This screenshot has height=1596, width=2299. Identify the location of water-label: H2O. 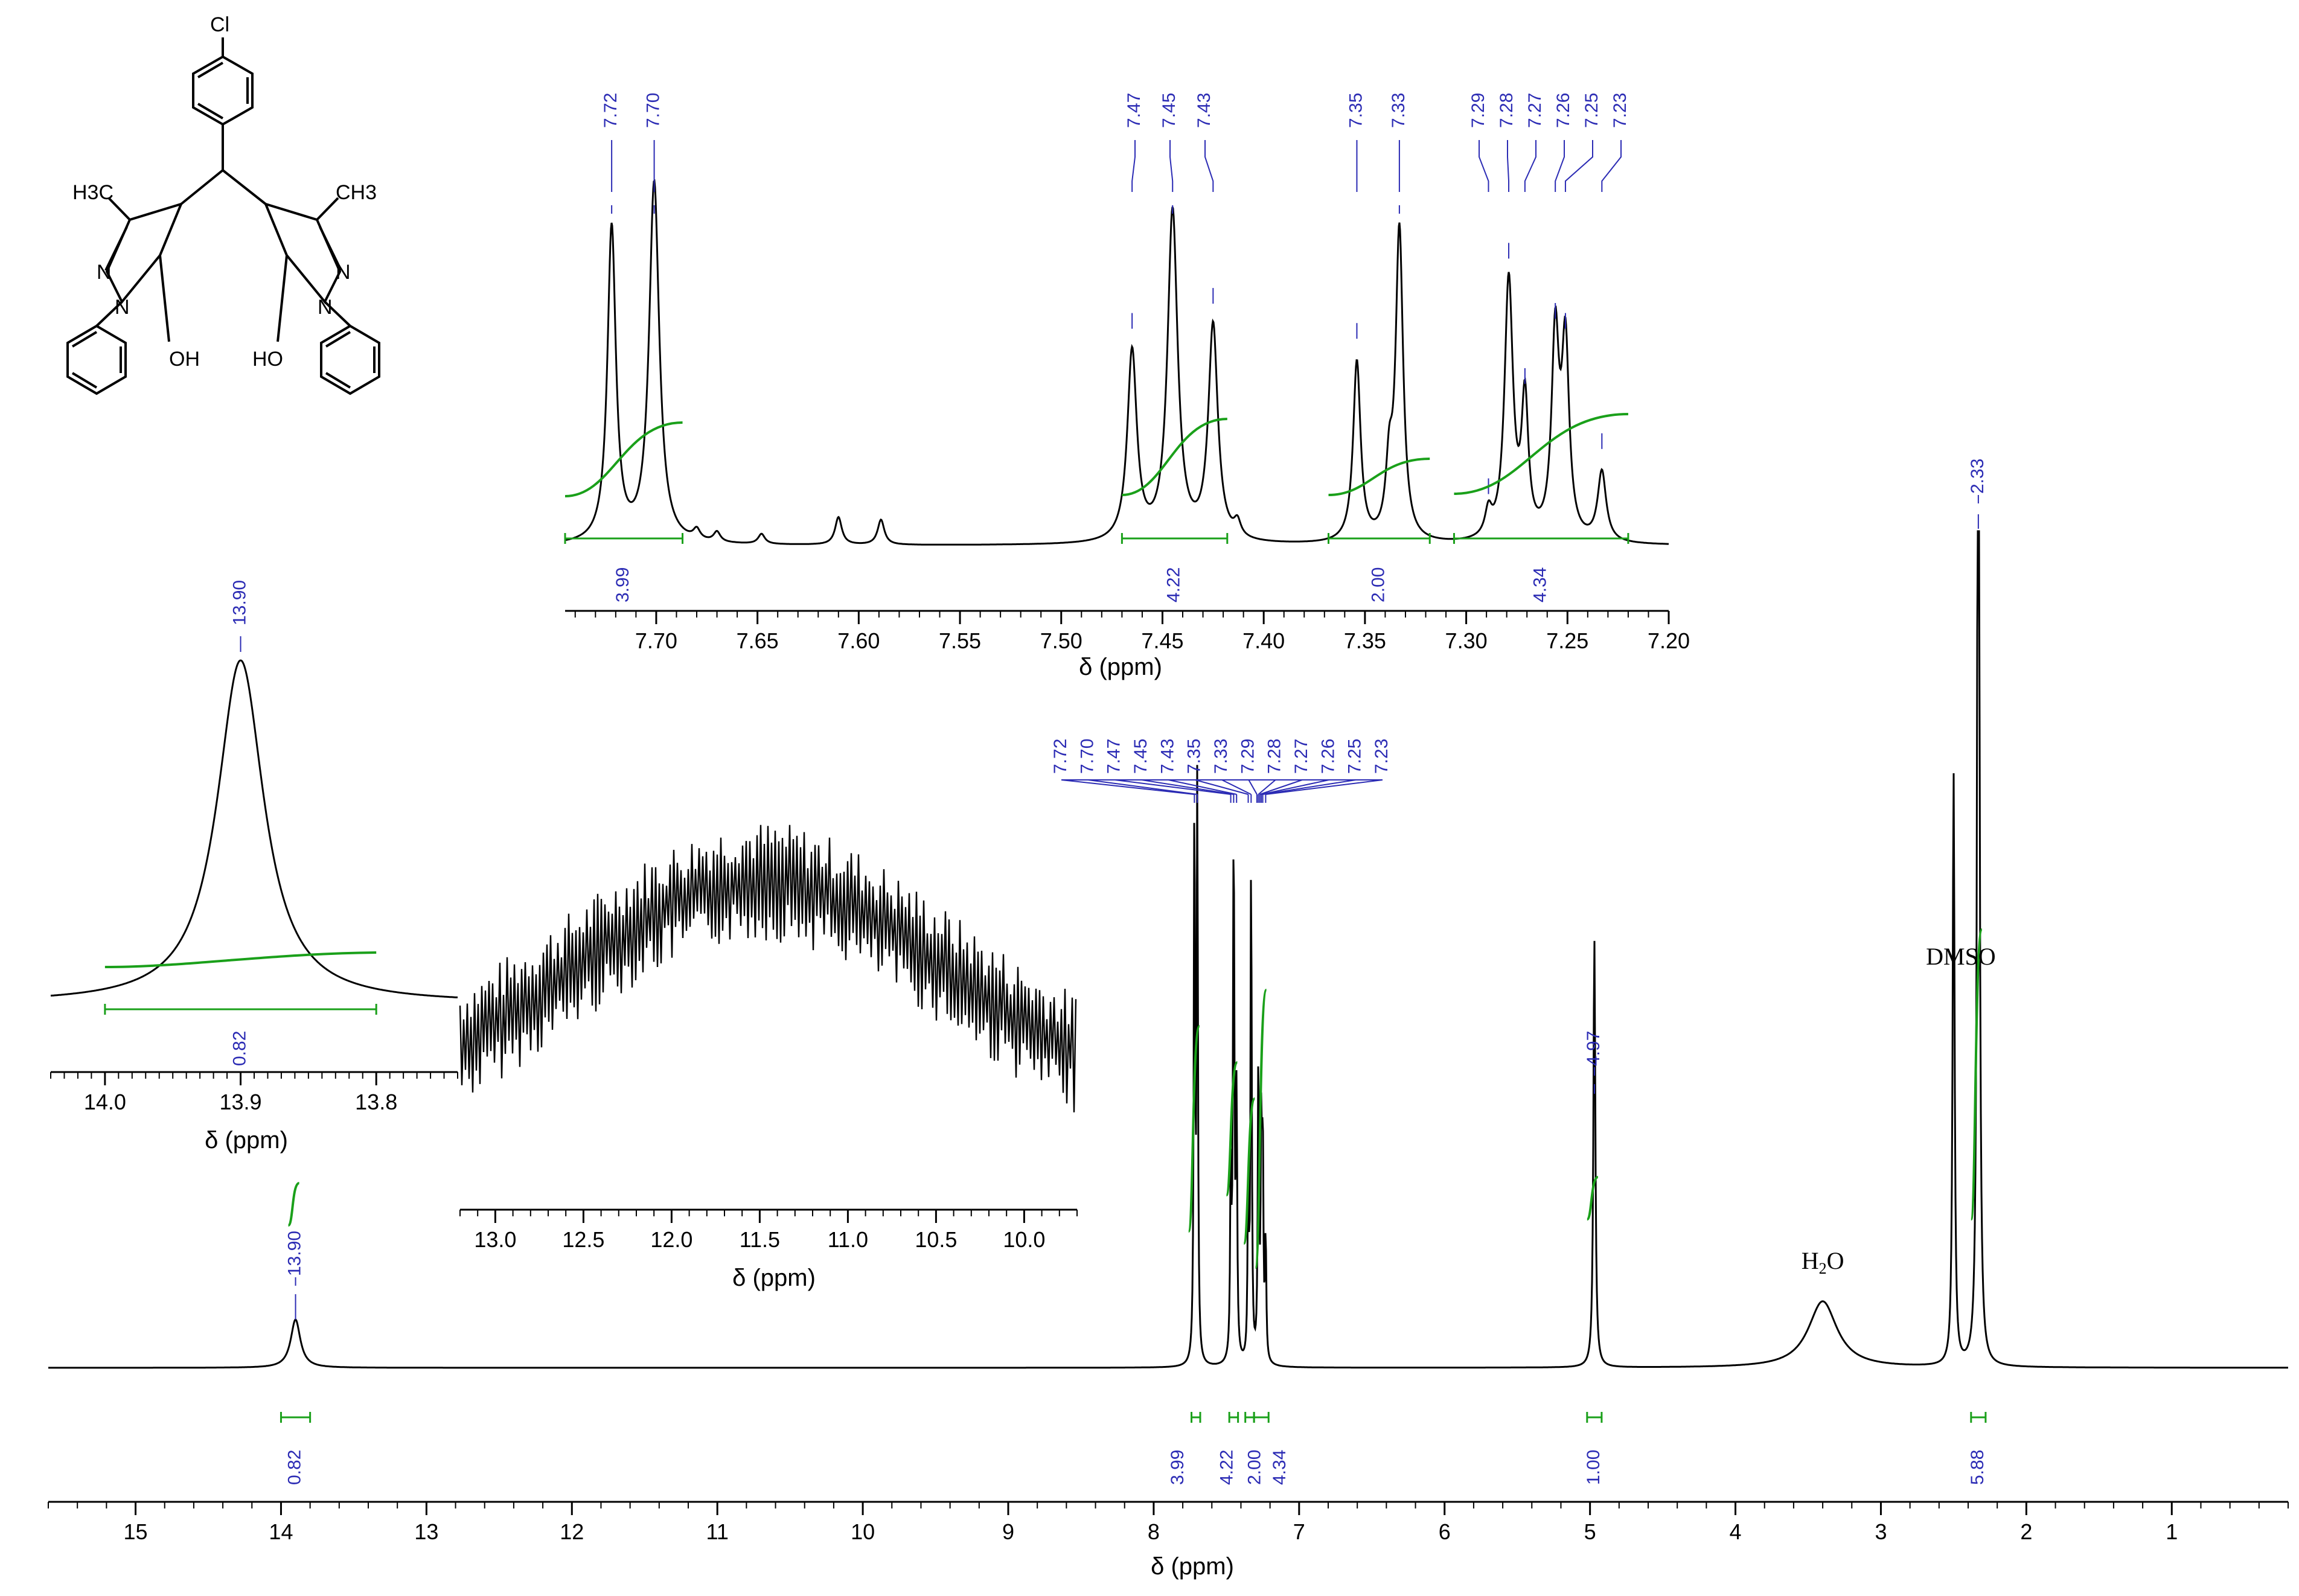
(1823, 1262).